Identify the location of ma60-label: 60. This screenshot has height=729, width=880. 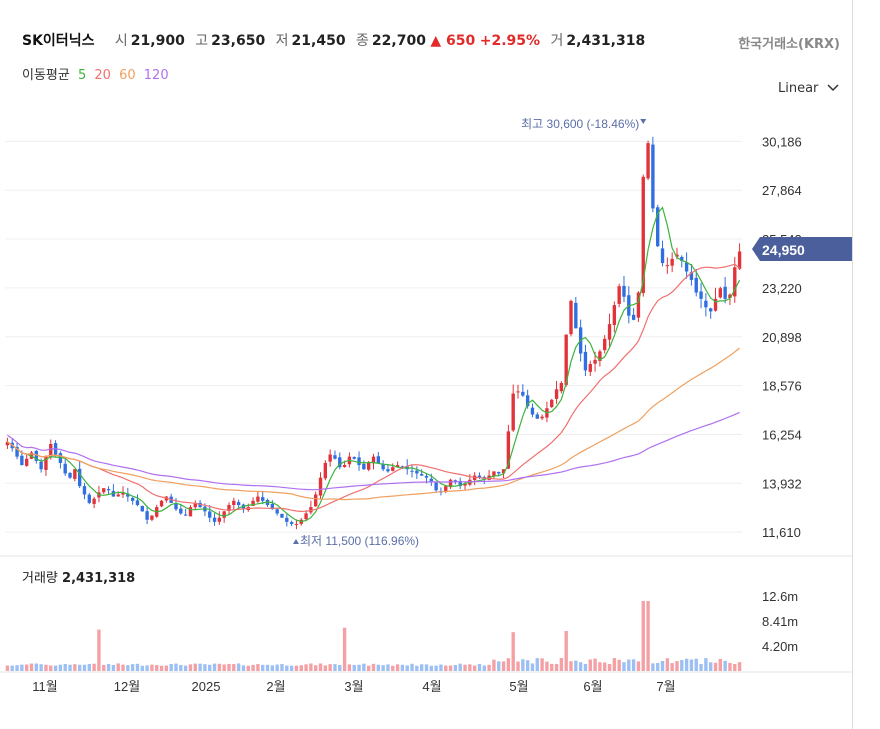
(127, 75).